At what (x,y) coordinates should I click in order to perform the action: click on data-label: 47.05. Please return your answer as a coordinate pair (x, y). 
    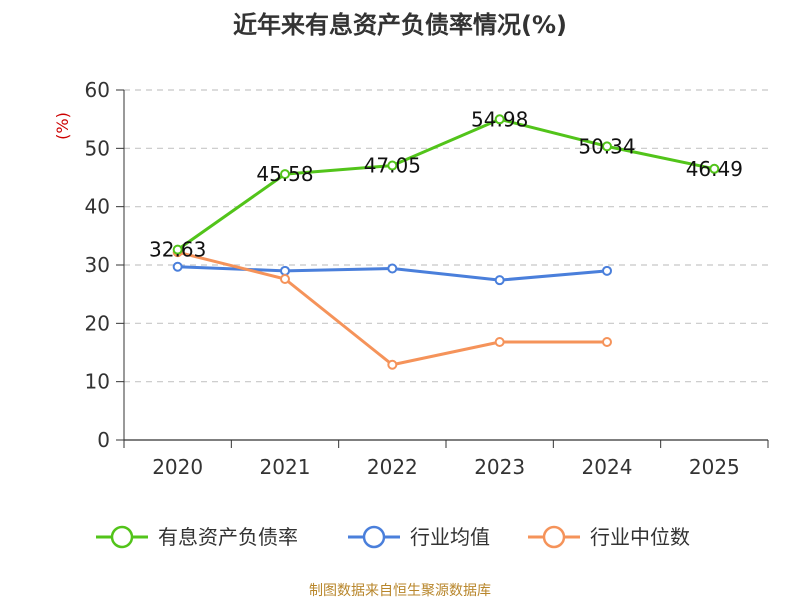
    Looking at the image, I should click on (392, 166).